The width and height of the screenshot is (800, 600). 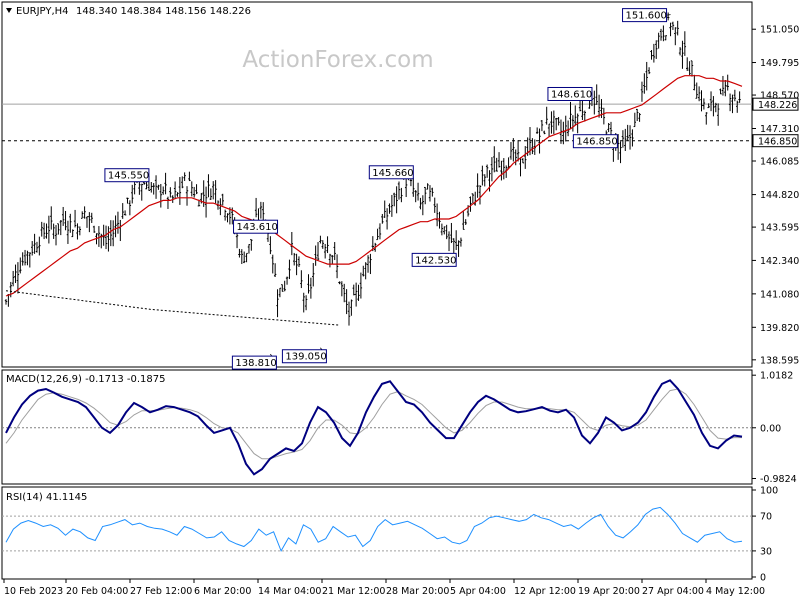 I want to click on x-tick-label: 27 Feb 12:00, so click(x=161, y=591).